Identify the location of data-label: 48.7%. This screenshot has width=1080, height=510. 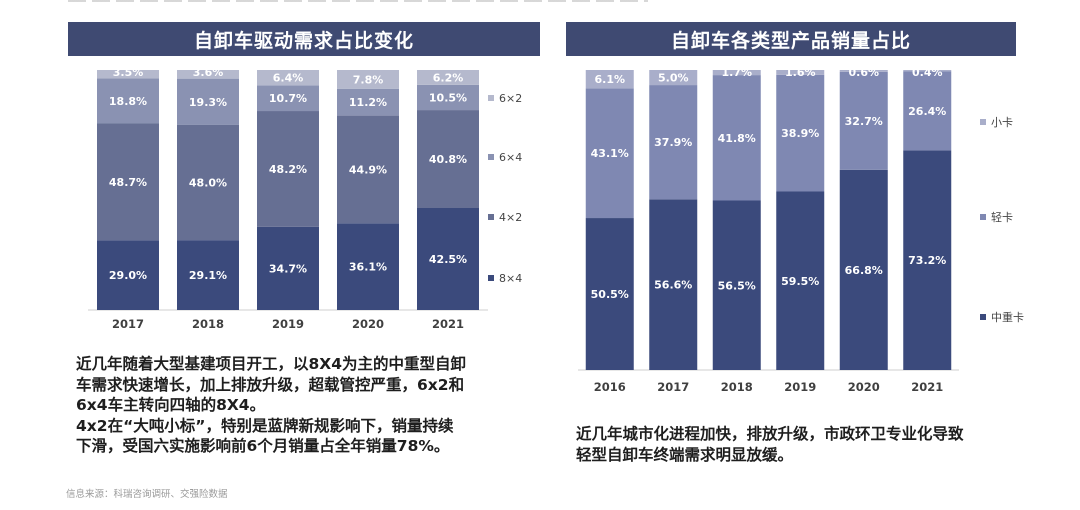
(128, 182).